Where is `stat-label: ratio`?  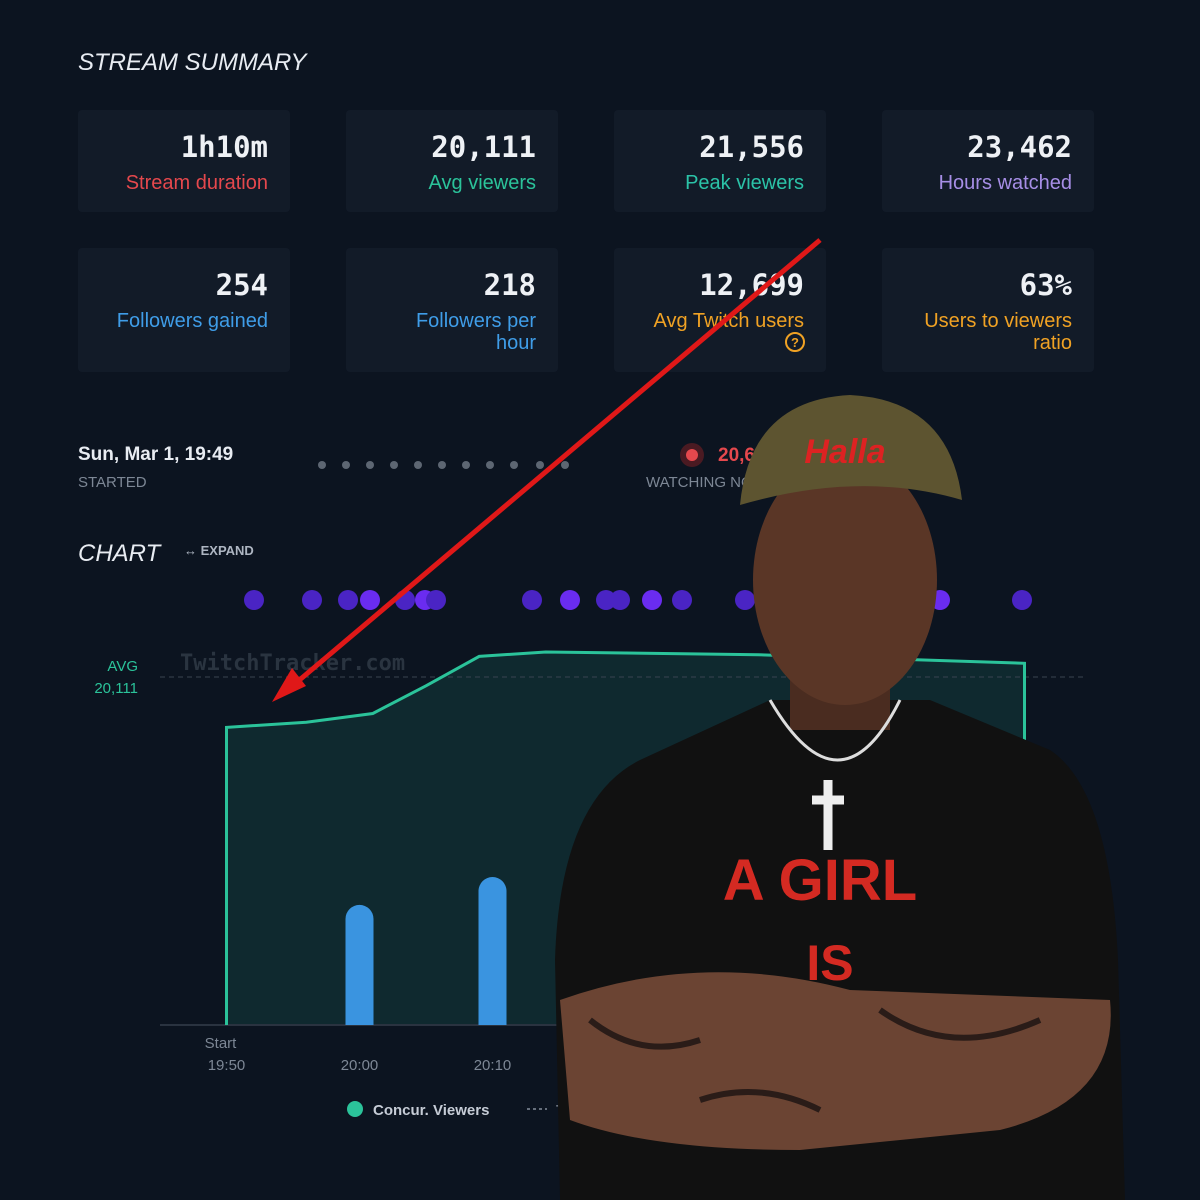
stat-label: ratio is located at coordinates (1052, 343).